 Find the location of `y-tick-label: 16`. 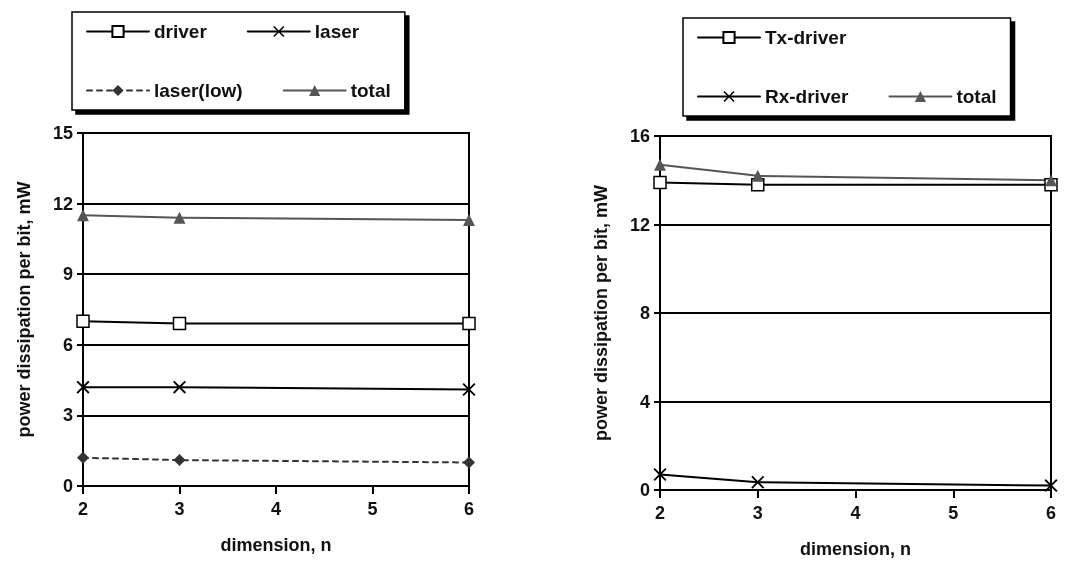

y-tick-label: 16 is located at coordinates (639, 136).